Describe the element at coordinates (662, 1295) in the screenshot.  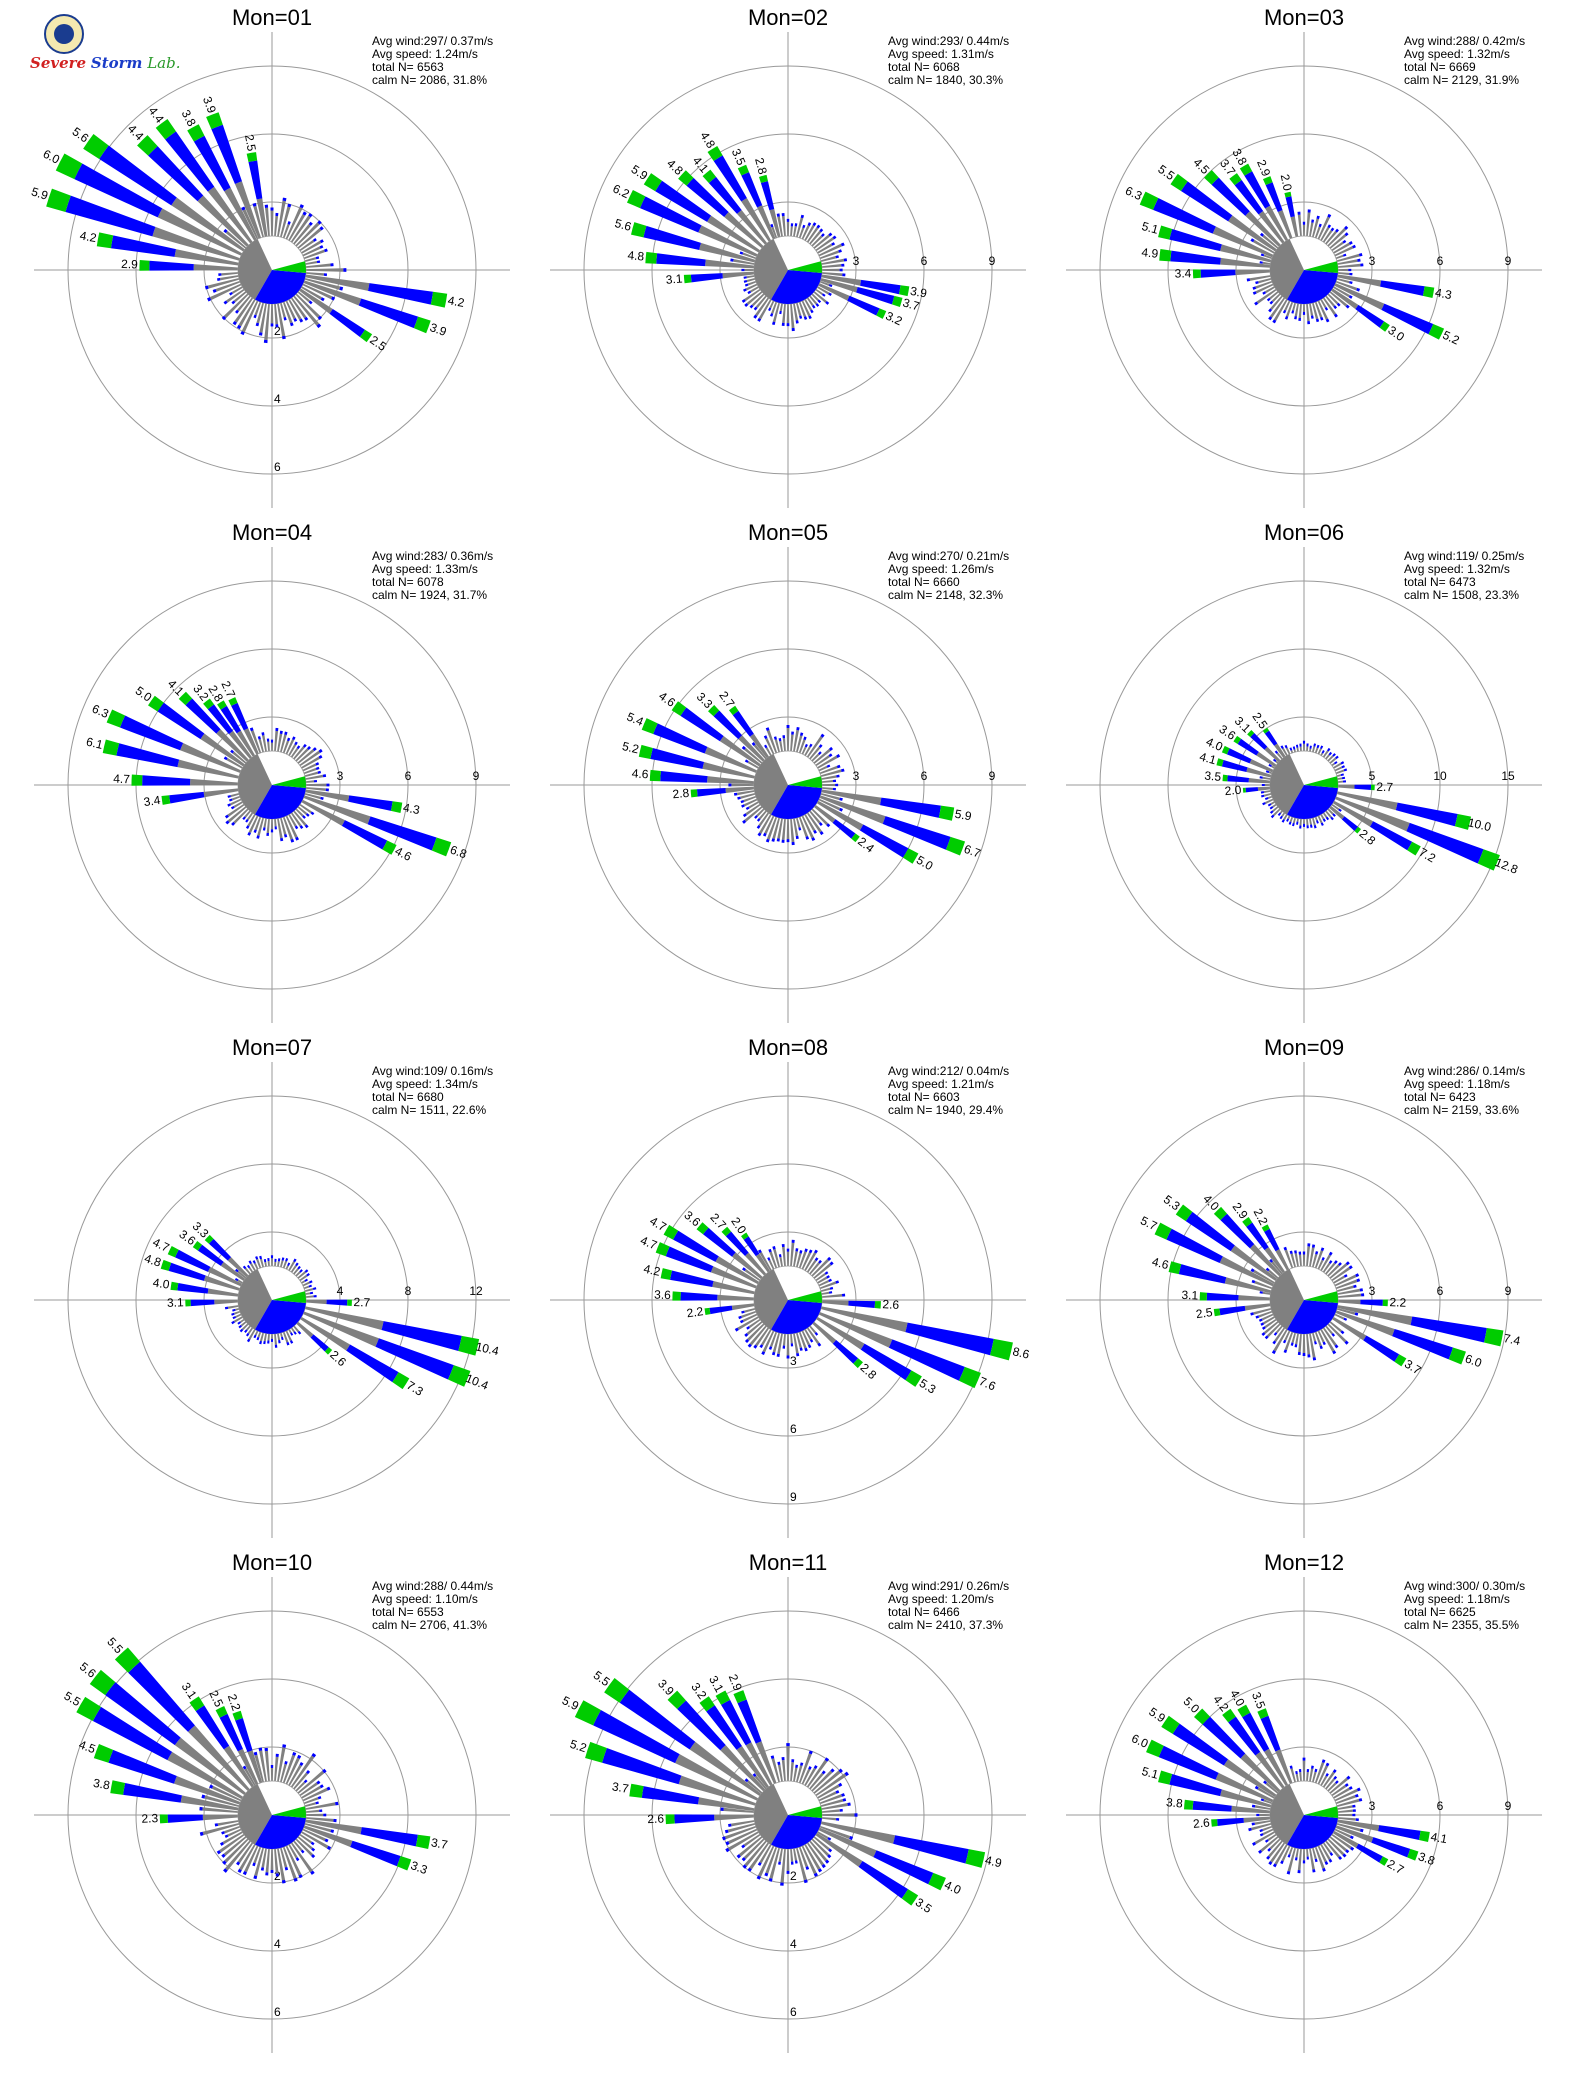
I see `sector-label: 3.6` at that location.